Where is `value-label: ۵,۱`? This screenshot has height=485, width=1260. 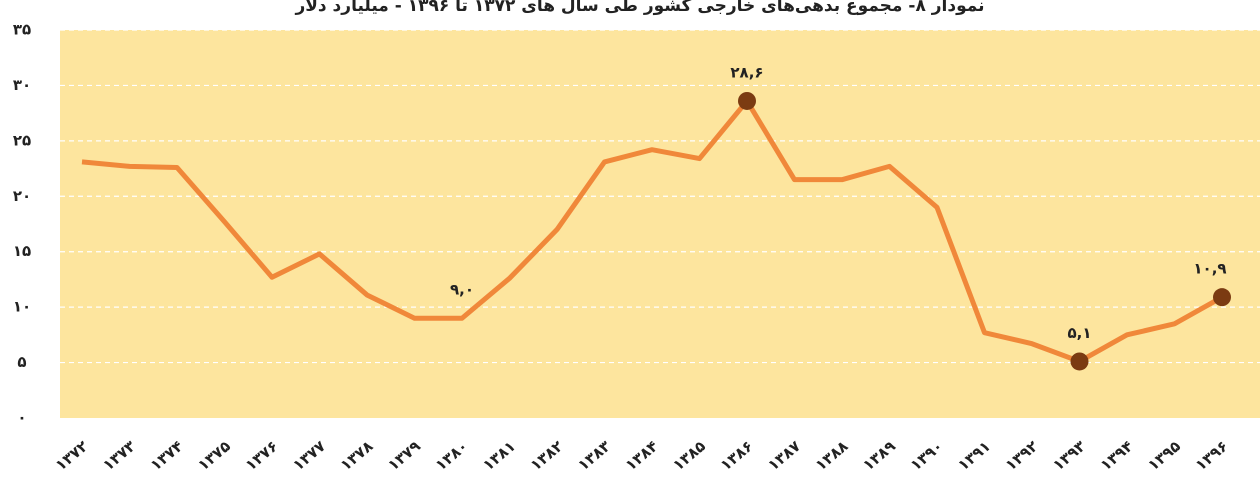 value-label: ۵,۱ is located at coordinates (1079, 333).